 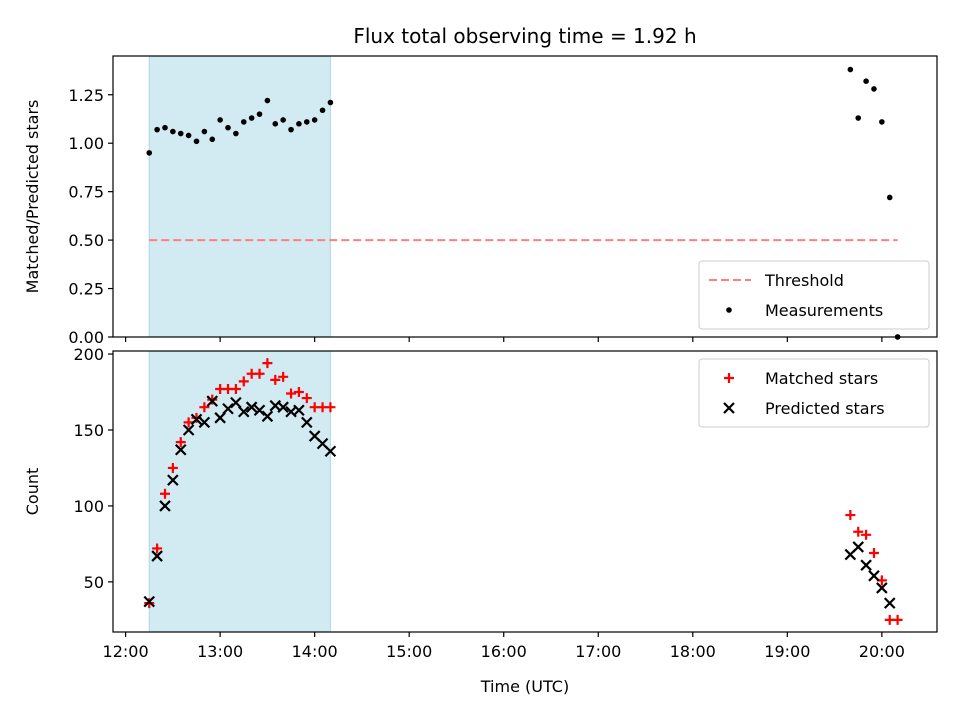 What do you see at coordinates (524, 686) in the screenshot?
I see `x-axis-title: Time (UTC)` at bounding box center [524, 686].